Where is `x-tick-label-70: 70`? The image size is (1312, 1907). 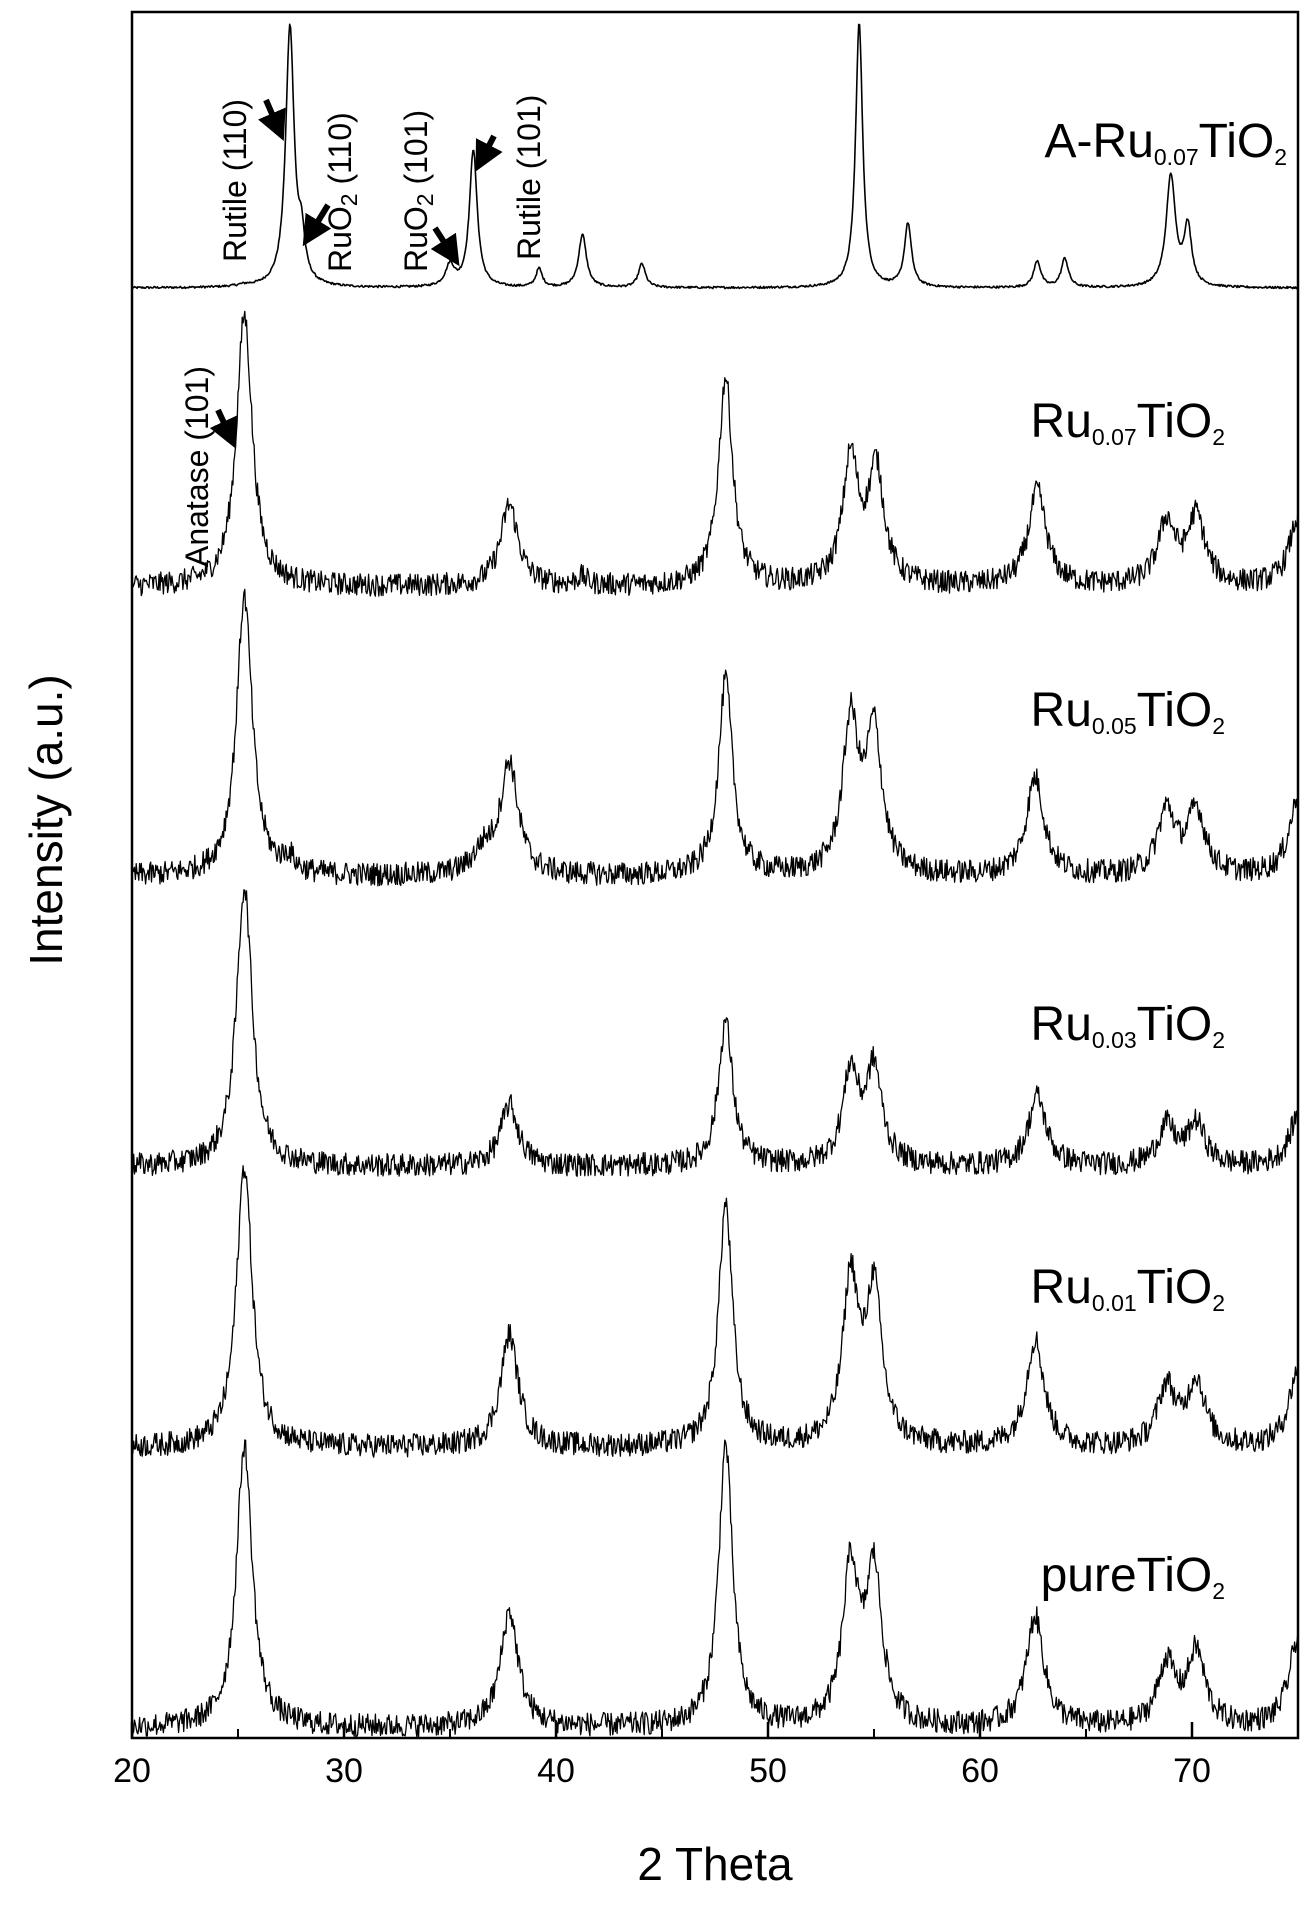
x-tick-label-70: 70 is located at coordinates (1192, 1771).